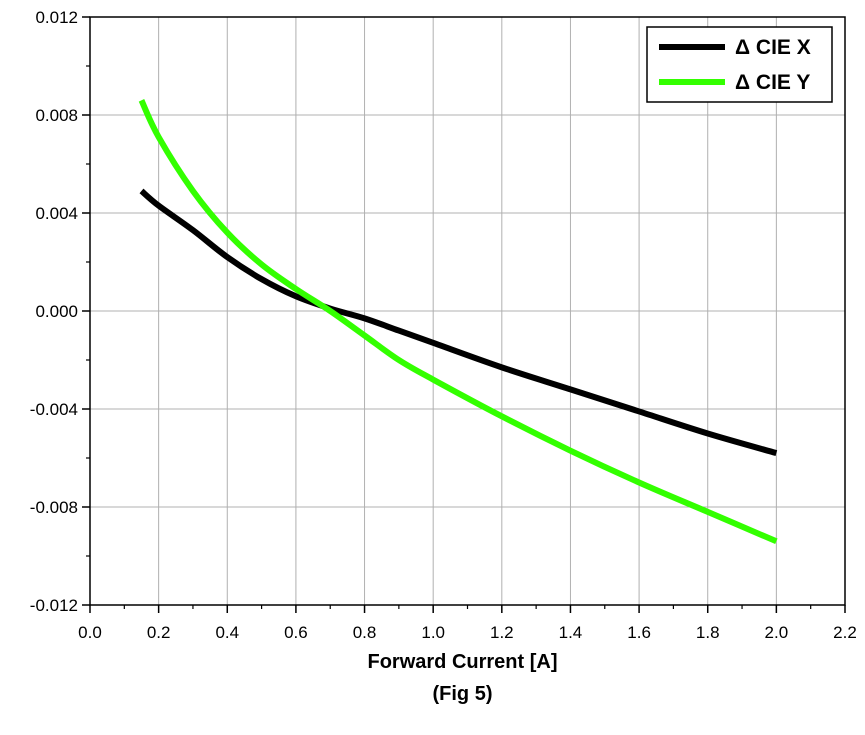  I want to click on x-tick-label: 1.4, so click(571, 632).